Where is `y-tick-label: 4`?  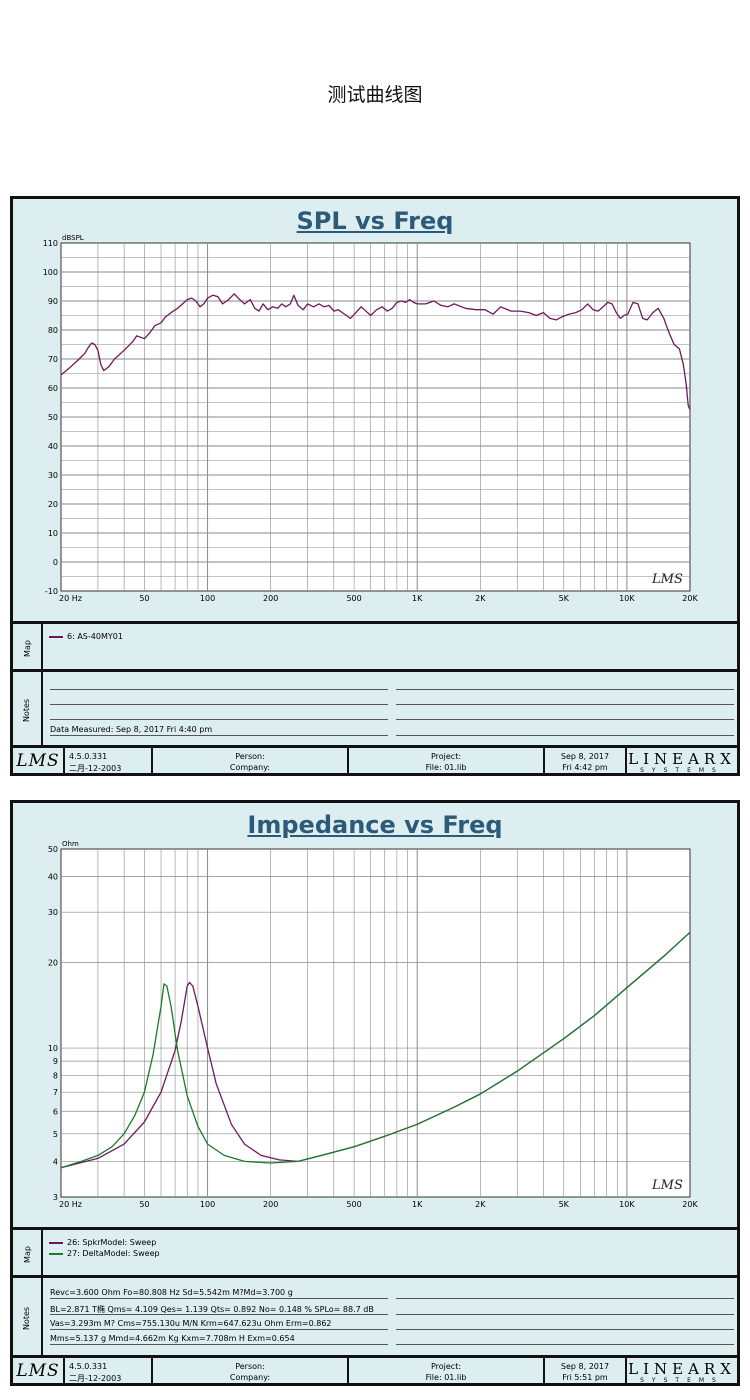 y-tick-label: 4 is located at coordinates (55, 1161).